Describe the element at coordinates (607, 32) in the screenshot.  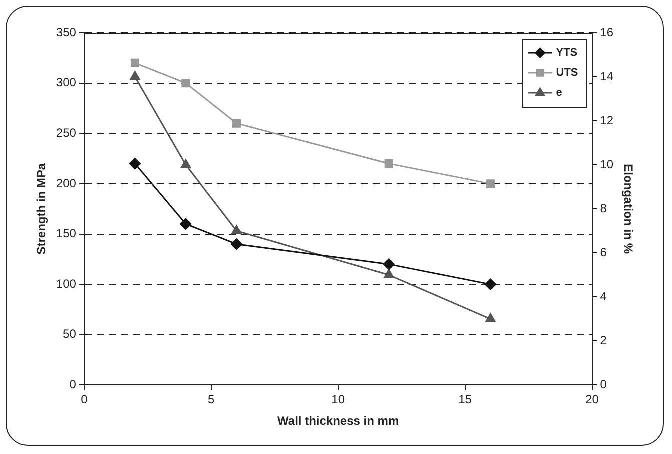
I see `y2-tick-label: 16` at that location.